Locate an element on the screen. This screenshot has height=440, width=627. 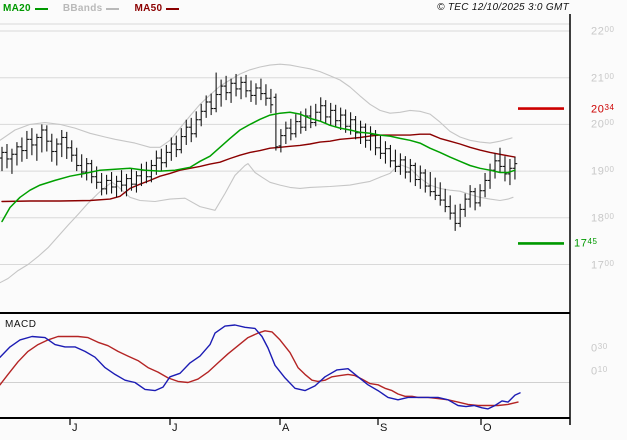
legend-item-bbands: BBands is located at coordinates (91, 8).